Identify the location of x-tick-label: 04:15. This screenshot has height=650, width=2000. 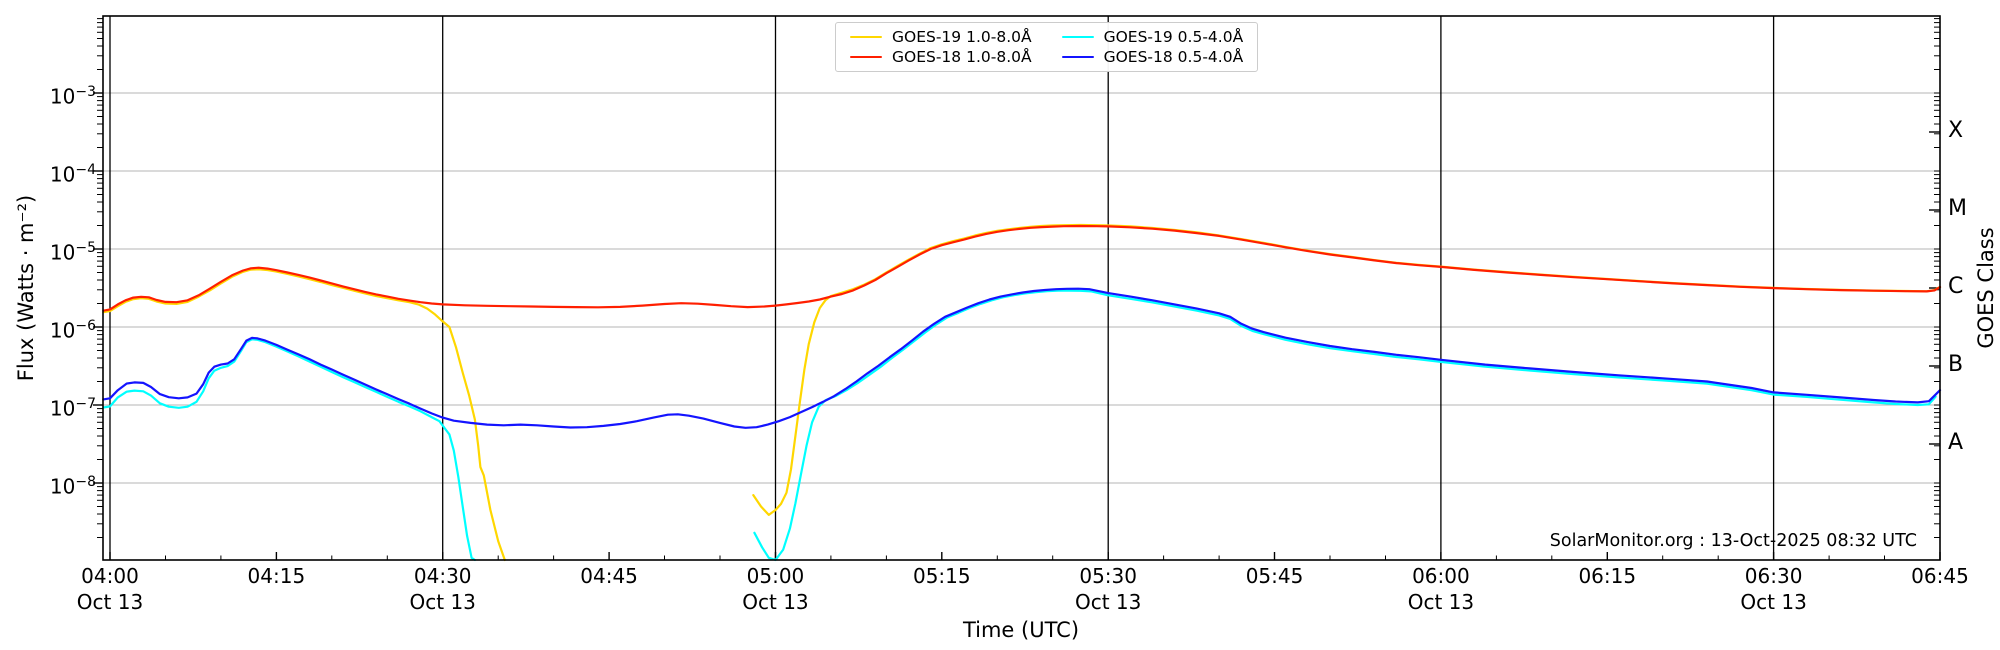
(276, 576).